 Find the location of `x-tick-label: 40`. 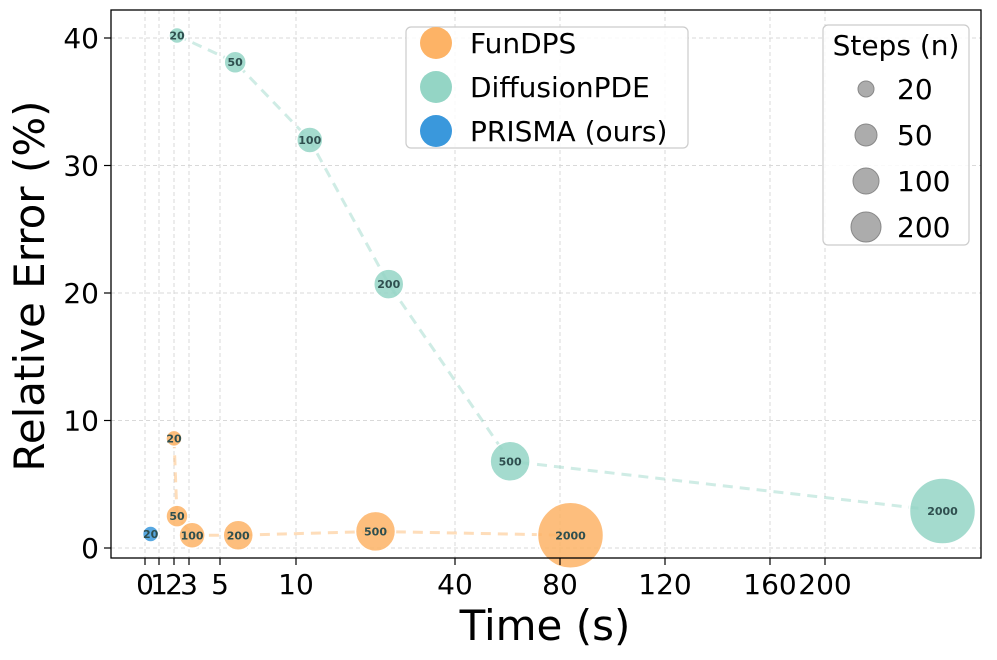

x-tick-label: 40 is located at coordinates (455, 584).